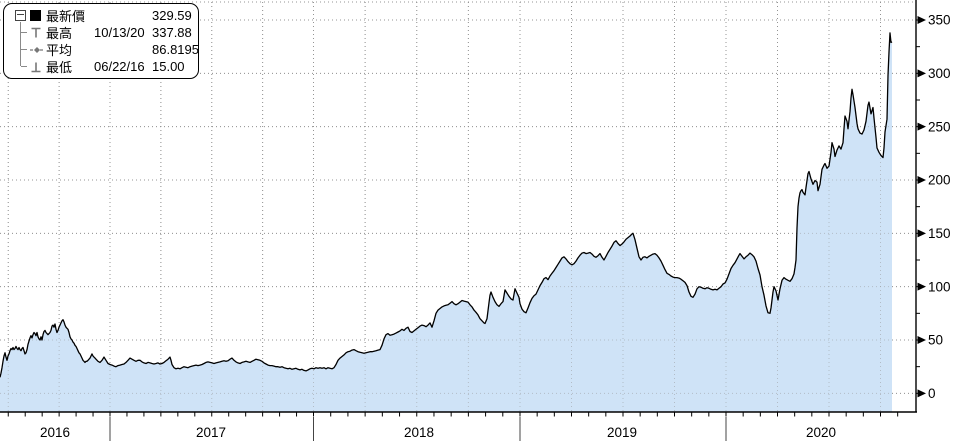 This screenshot has width=956, height=447. What do you see at coordinates (821, 432) in the screenshot?
I see `year-label-2020: 2020` at bounding box center [821, 432].